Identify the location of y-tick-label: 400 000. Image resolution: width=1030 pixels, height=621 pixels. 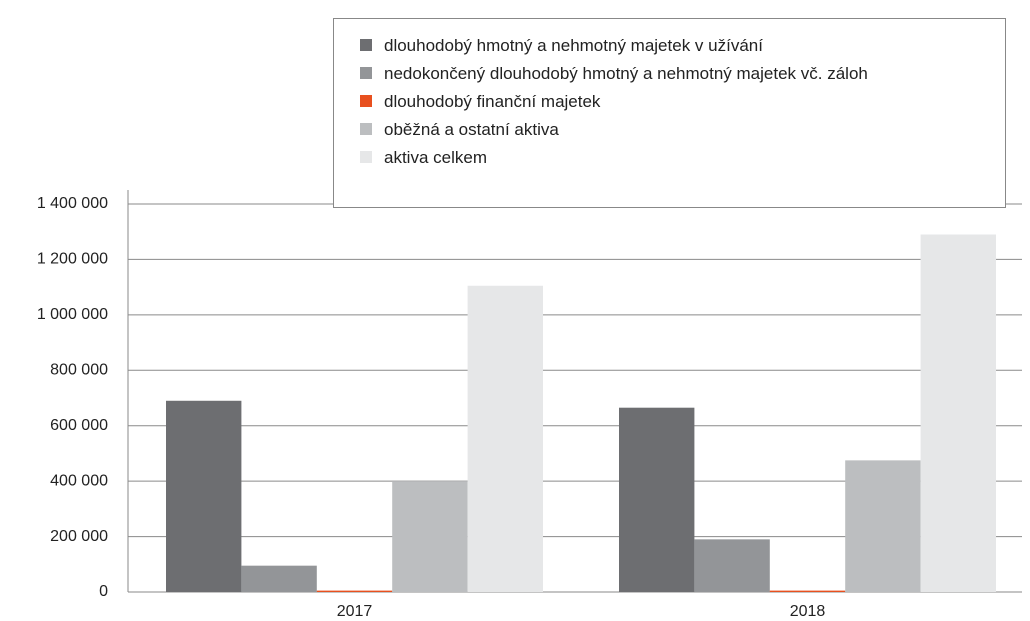
(79, 480).